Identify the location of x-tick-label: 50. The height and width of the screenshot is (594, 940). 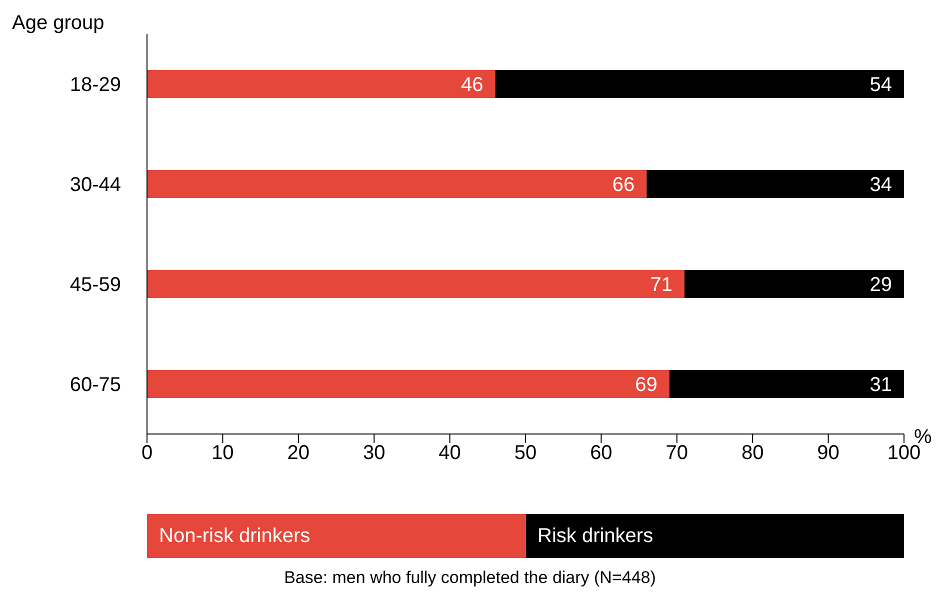
(525, 453).